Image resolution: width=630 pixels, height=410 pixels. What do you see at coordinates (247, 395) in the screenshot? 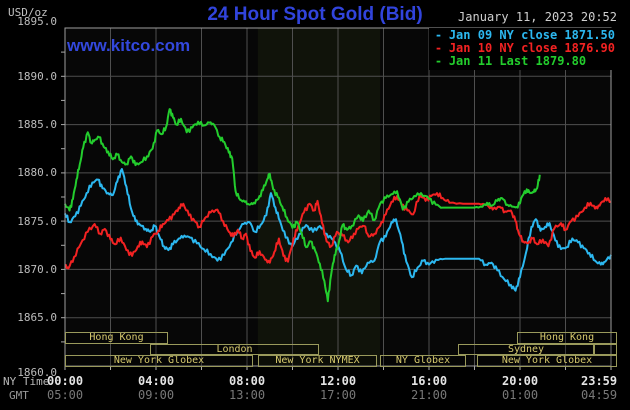
I see `x-axis-gmt-label: 13:00` at bounding box center [247, 395].